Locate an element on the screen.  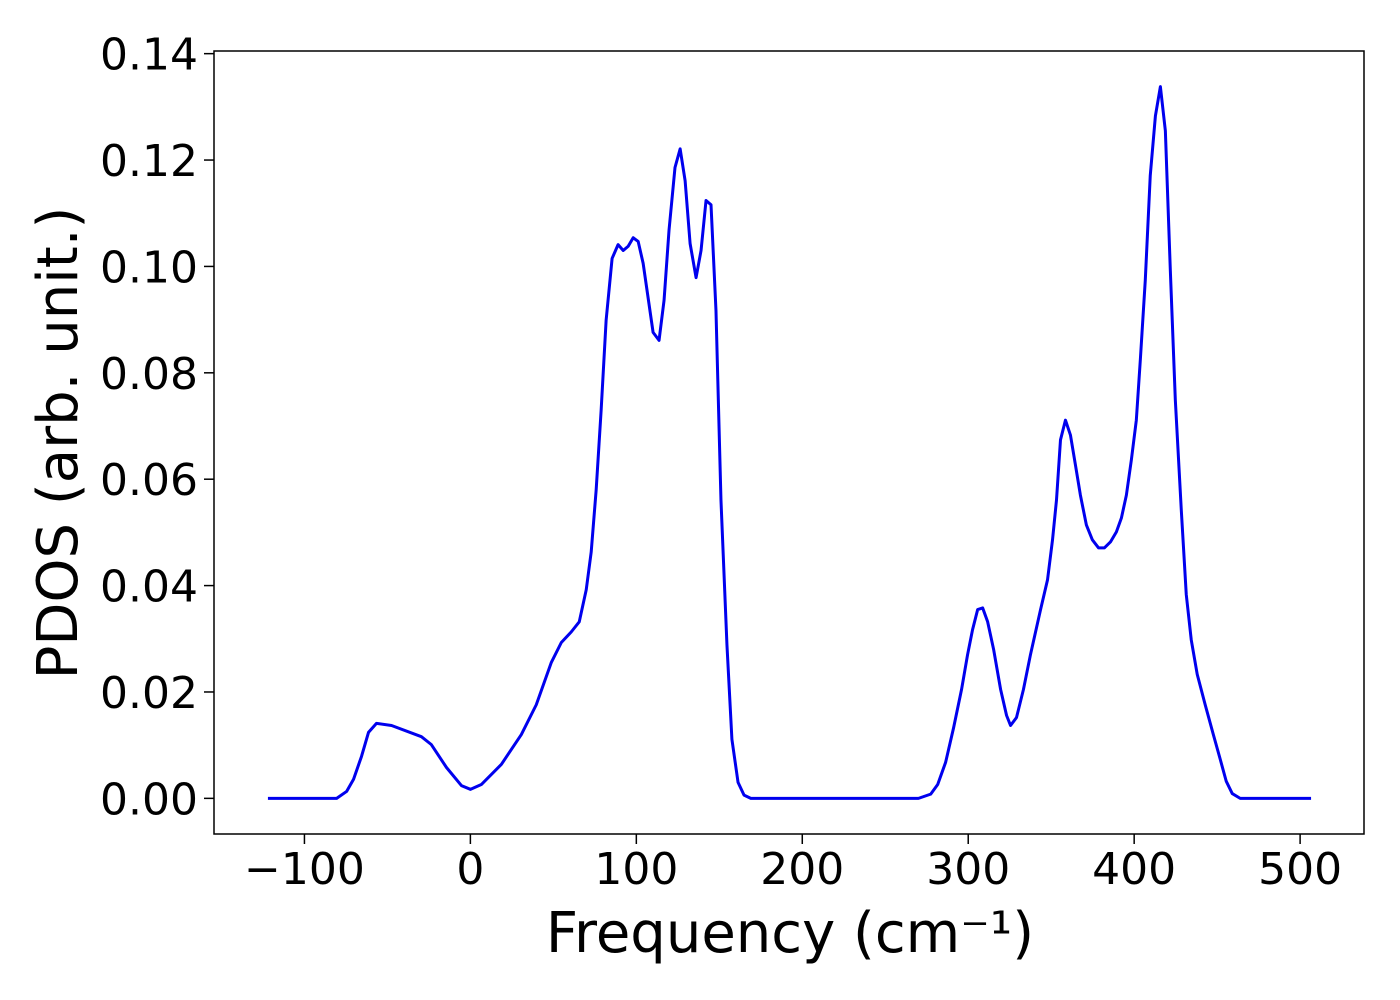
y-tick-label: 0.04 is located at coordinates (149, 587).